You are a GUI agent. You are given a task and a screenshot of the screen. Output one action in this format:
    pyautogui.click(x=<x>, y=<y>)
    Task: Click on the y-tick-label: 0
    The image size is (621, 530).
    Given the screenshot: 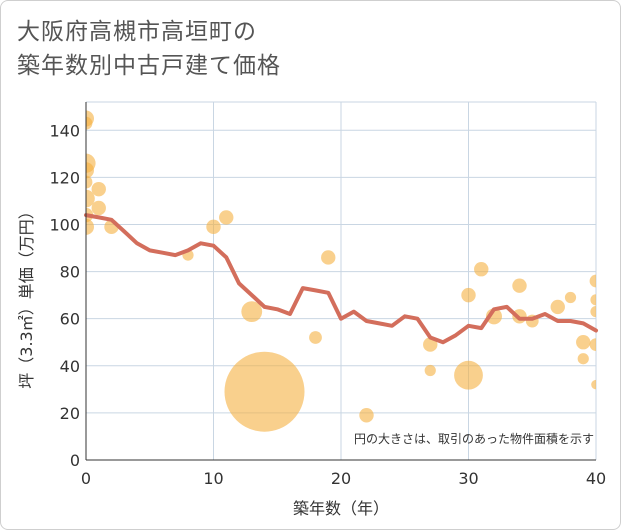 What is the action you would take?
    pyautogui.click(x=75, y=460)
    